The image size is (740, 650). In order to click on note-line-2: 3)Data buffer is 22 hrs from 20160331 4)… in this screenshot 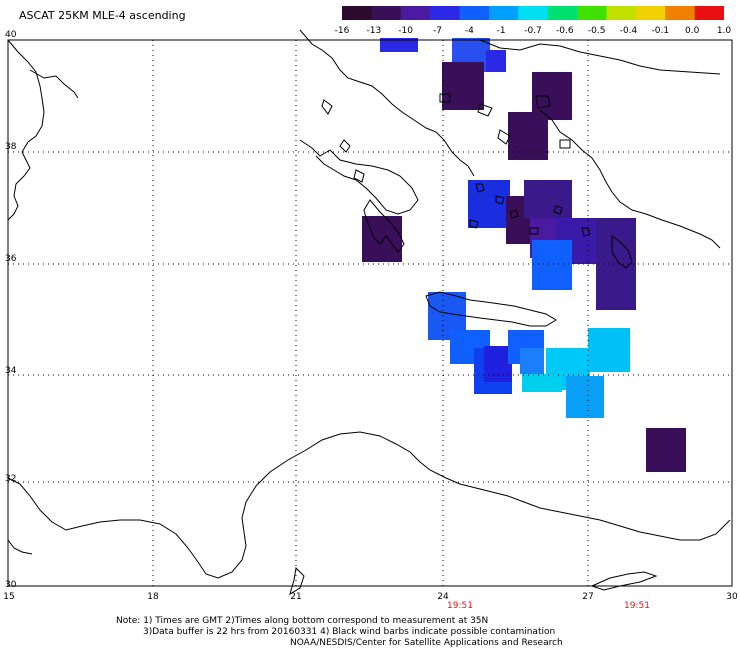, I will do `click(349, 632)`.